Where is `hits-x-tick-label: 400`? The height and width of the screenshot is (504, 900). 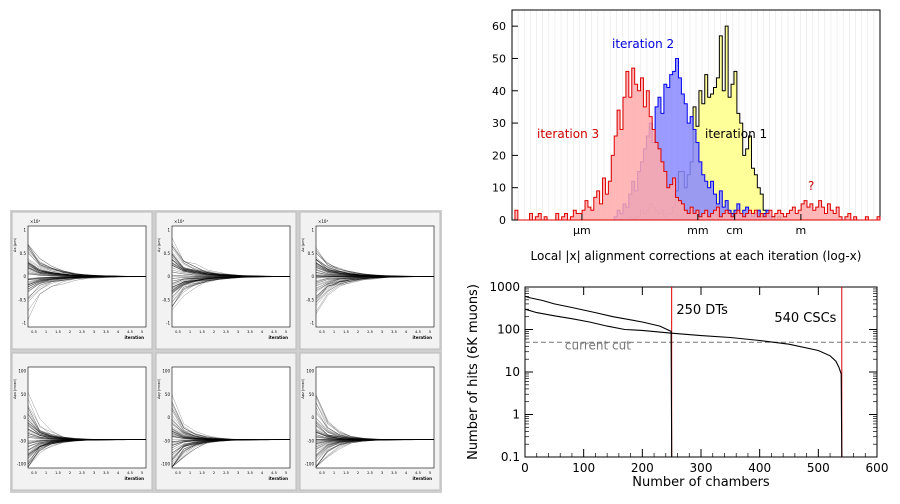 hits-x-tick-label: 400 is located at coordinates (759, 468).